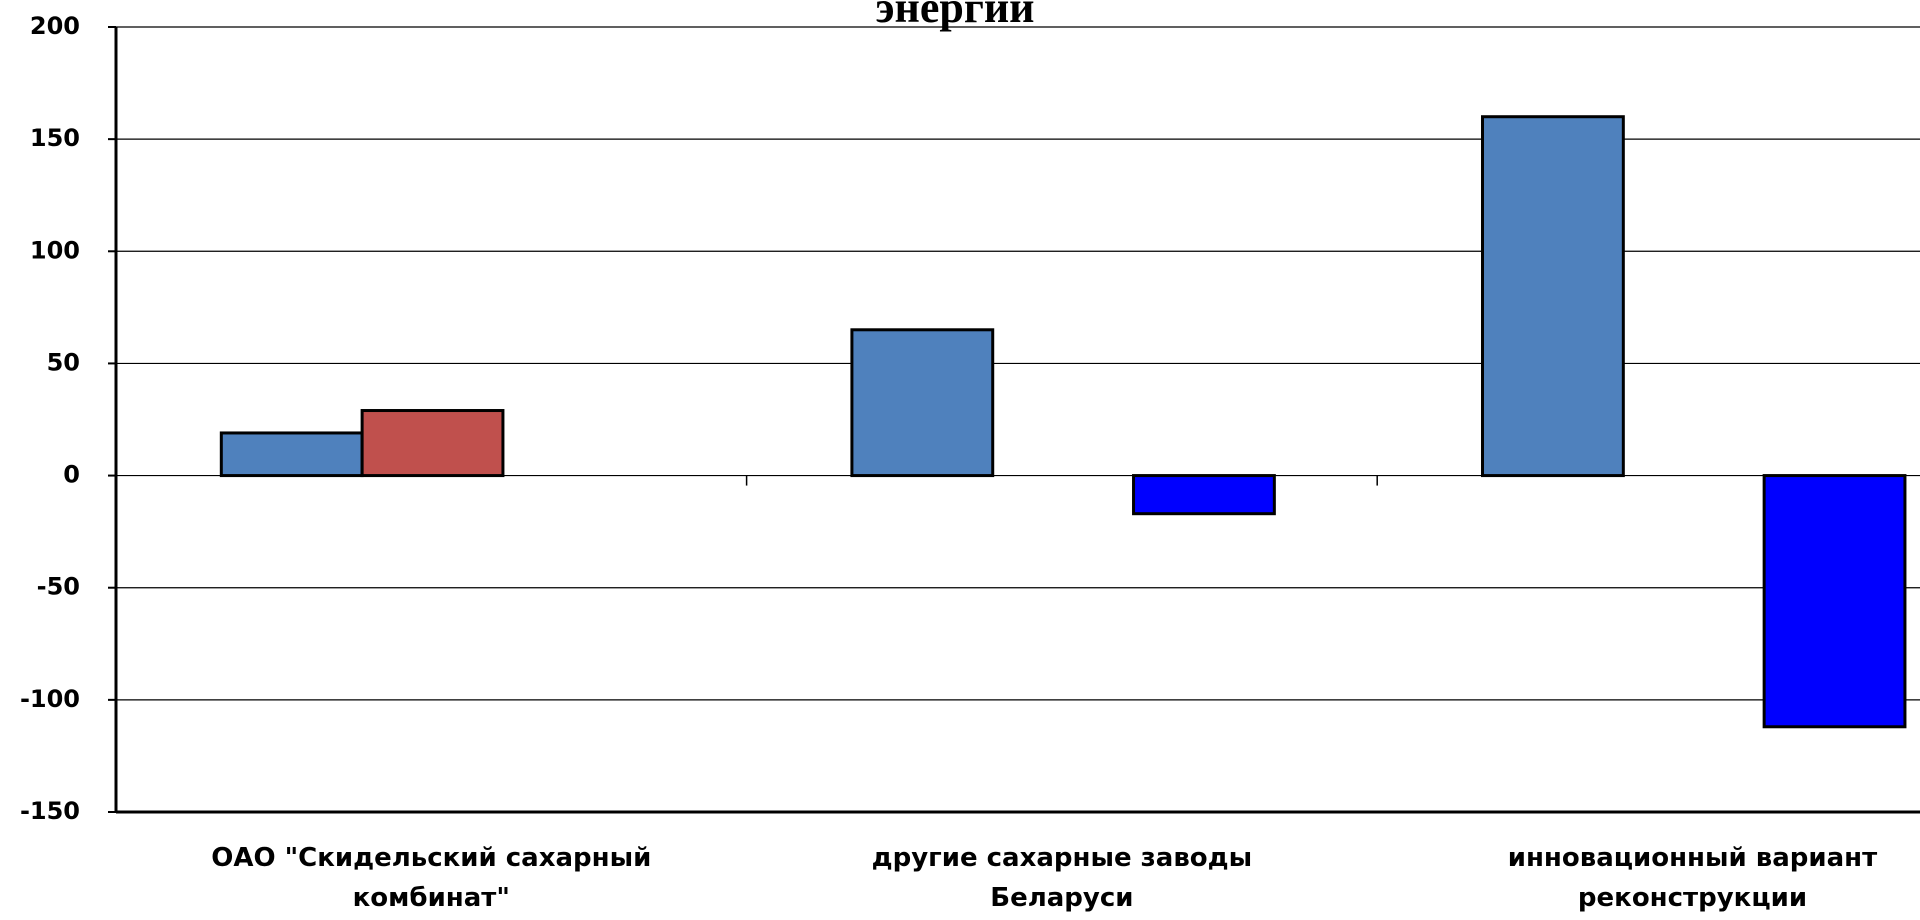 The height and width of the screenshot is (920, 1920). What do you see at coordinates (50, 699) in the screenshot?
I see `y-tick-label: -100` at bounding box center [50, 699].